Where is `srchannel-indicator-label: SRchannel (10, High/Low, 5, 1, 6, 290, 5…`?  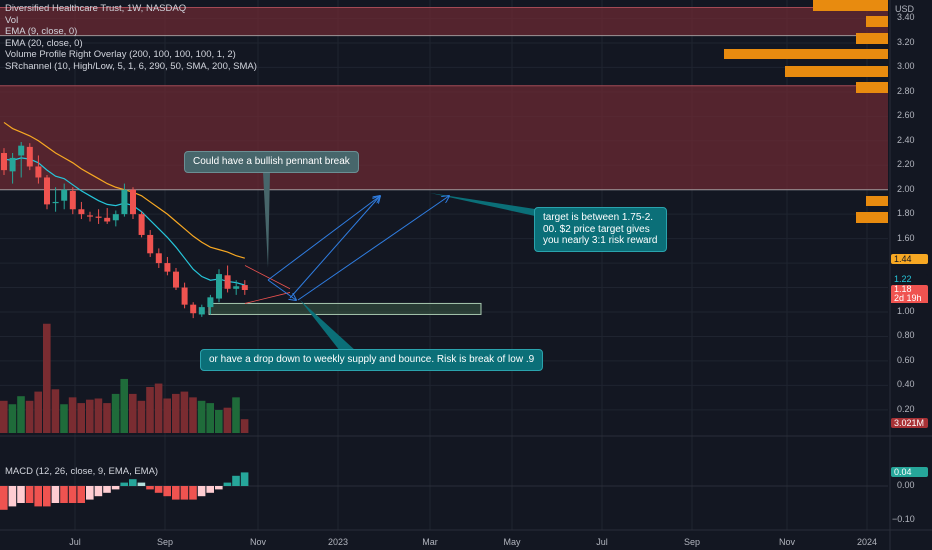 srchannel-indicator-label: SRchannel (10, High/Low, 5, 1, 6, 290, 5… is located at coordinates (131, 66).